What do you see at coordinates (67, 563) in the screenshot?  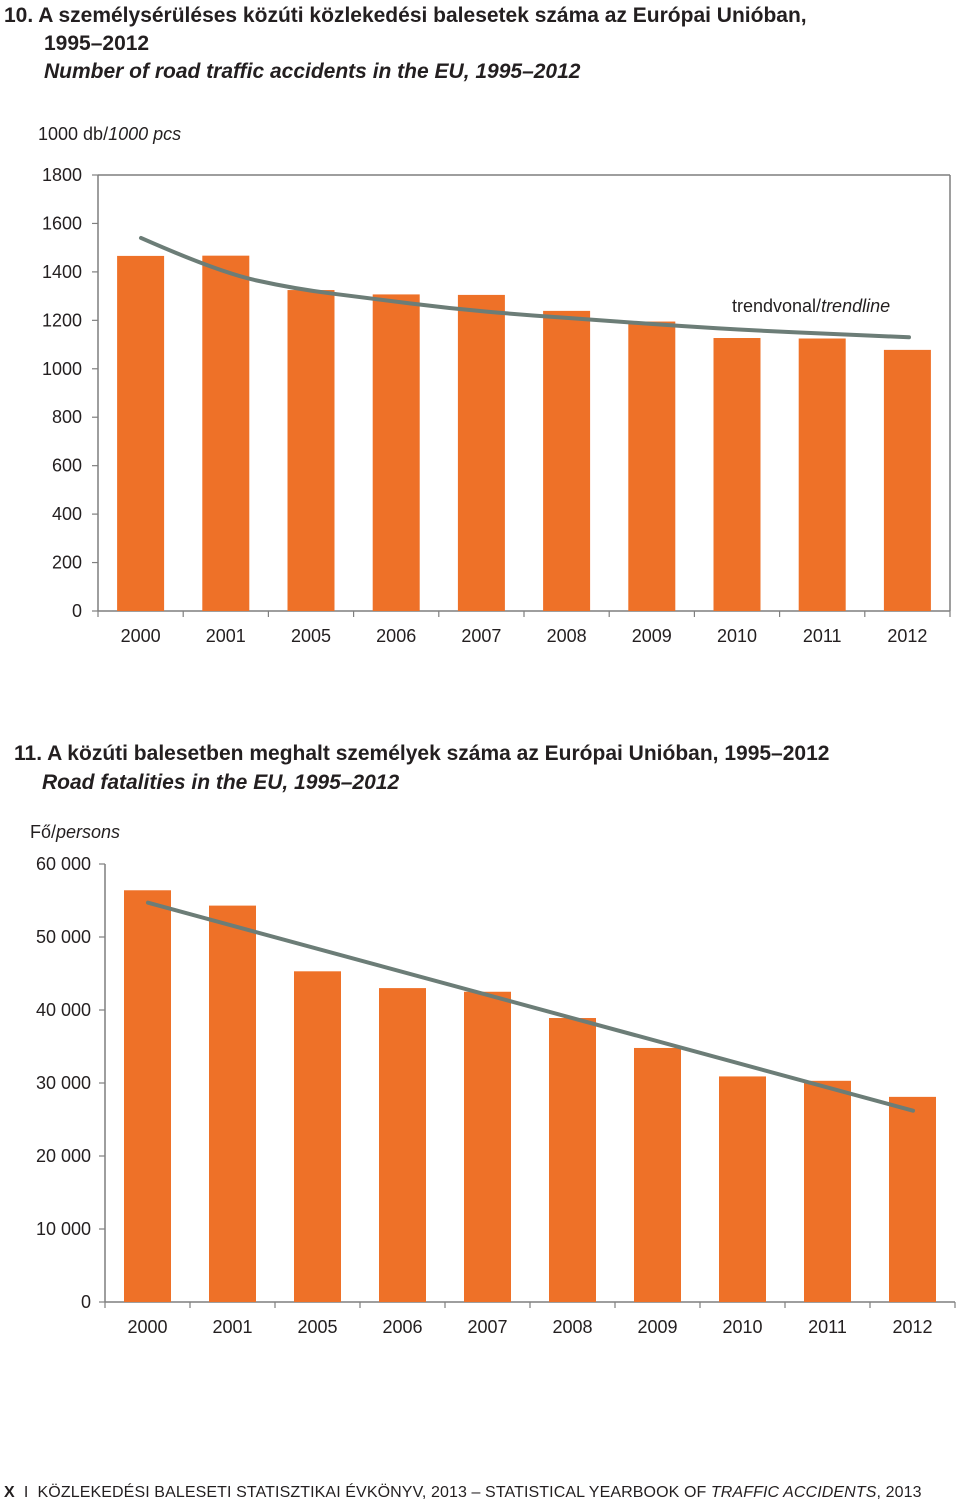 I see `y-tick-label: 200` at bounding box center [67, 563].